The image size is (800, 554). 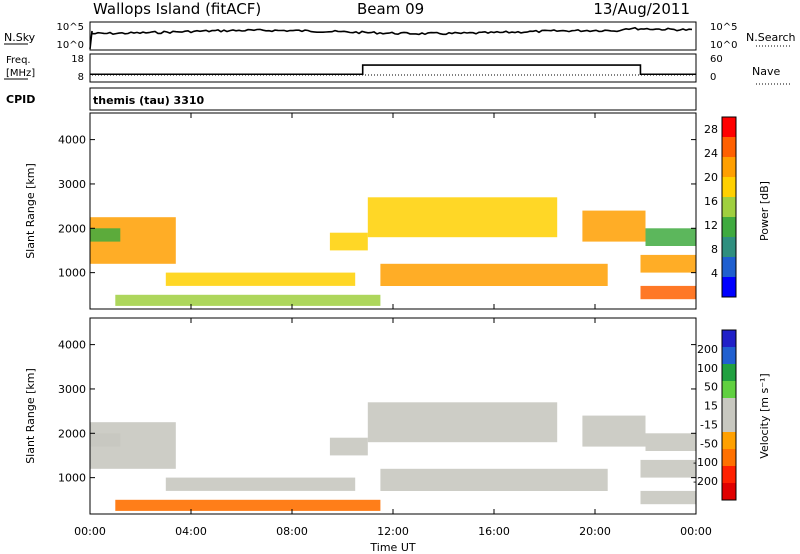 What do you see at coordinates (764, 211) in the screenshot?
I see `power-colorbar-label: Power [dB]` at bounding box center [764, 211].